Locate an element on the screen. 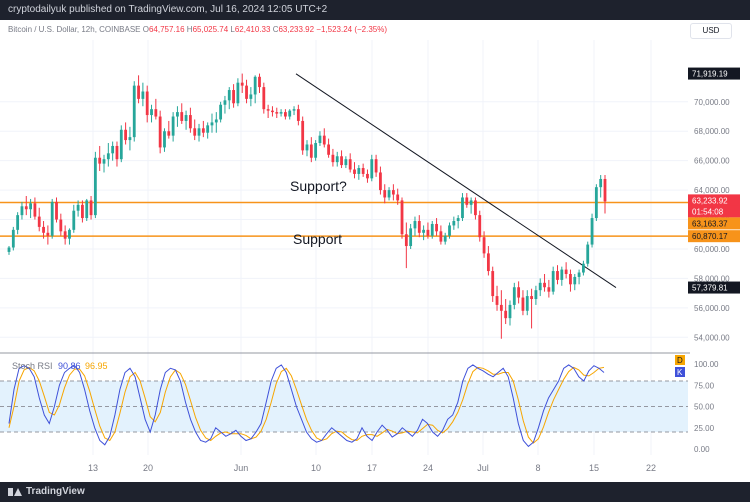 This screenshot has height=502, width=750. stoch-d-badge-label: D is located at coordinates (680, 360).